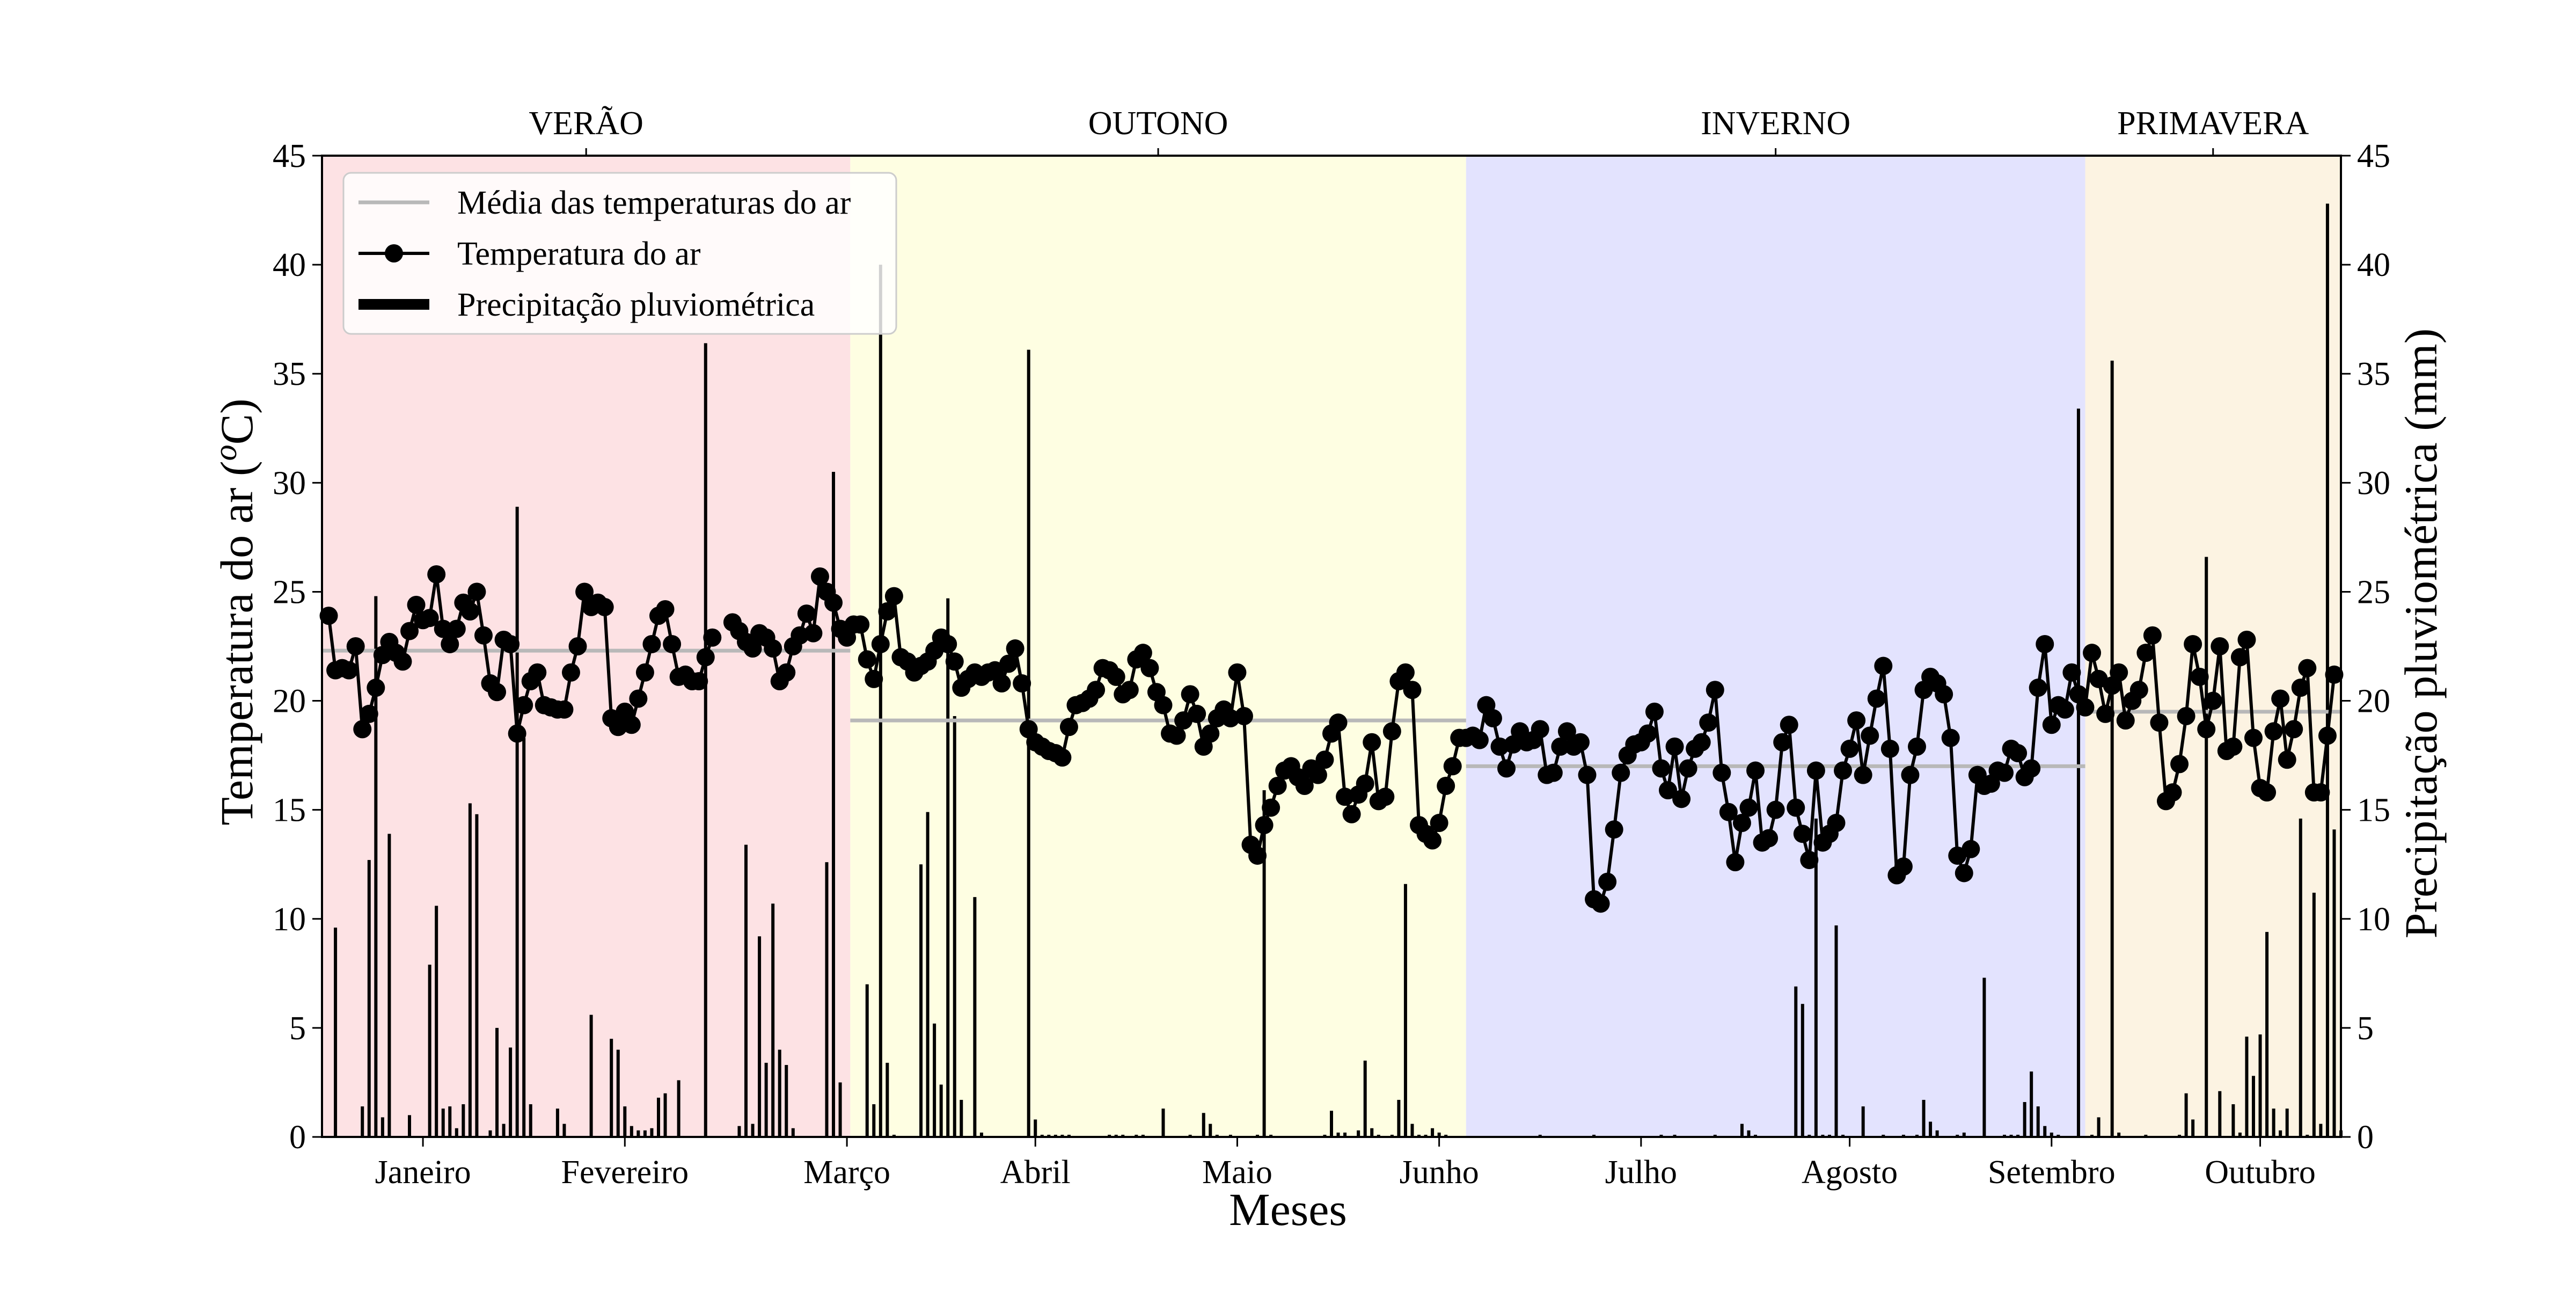  I want to click on x-tick-label-4: Maio, so click(1237, 1172).